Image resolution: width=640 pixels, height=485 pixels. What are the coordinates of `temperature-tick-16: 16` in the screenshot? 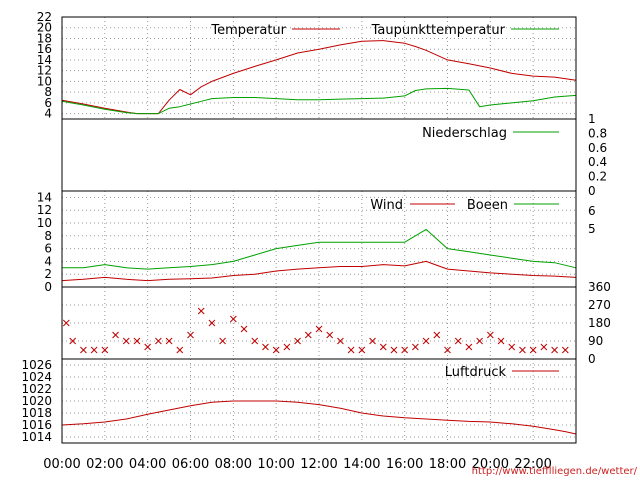 It's located at (44, 49).